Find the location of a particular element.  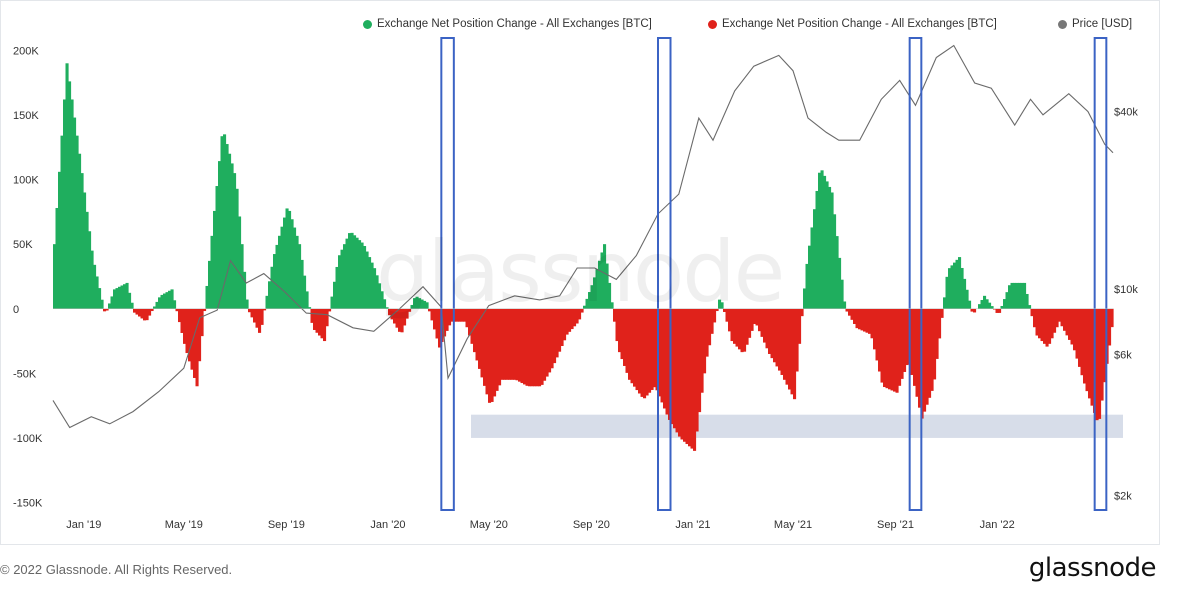

y-left-tick-label: 150K is located at coordinates (26, 116).